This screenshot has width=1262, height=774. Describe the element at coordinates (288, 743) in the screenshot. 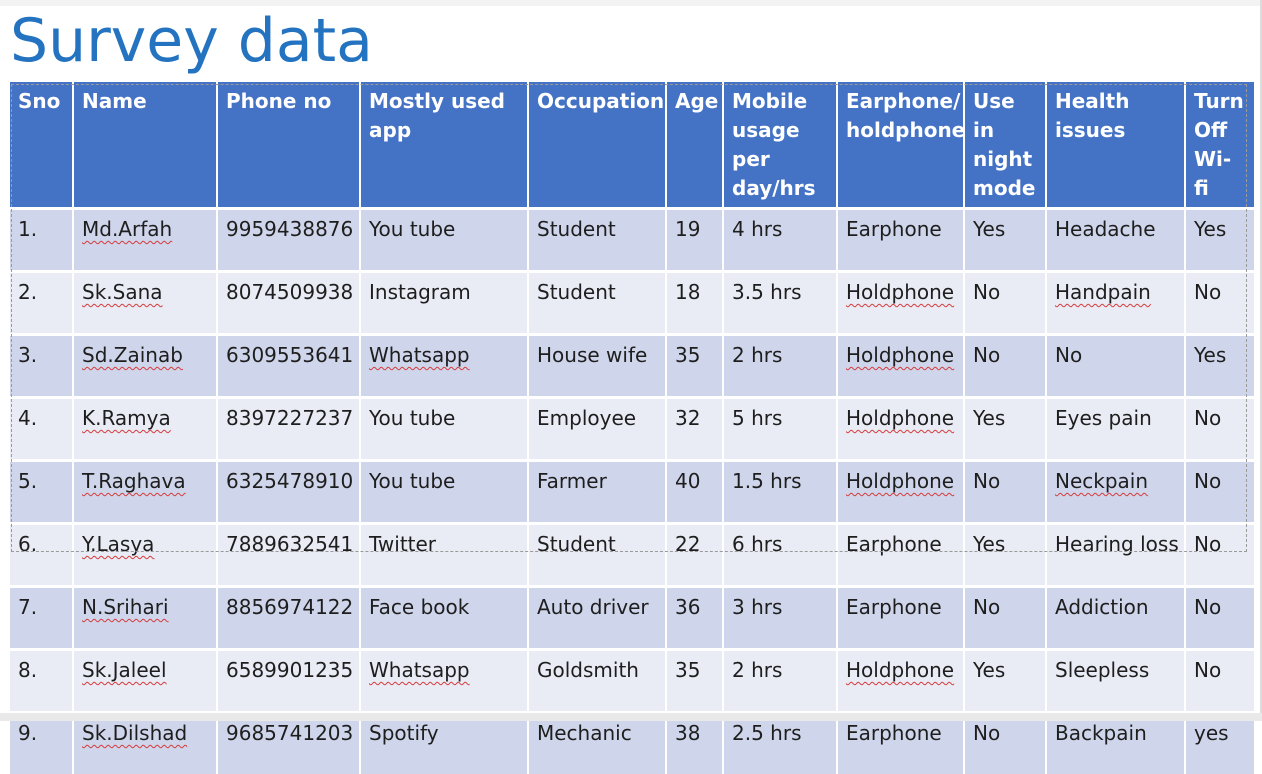

I see `cell-phone: 9685741203` at that location.